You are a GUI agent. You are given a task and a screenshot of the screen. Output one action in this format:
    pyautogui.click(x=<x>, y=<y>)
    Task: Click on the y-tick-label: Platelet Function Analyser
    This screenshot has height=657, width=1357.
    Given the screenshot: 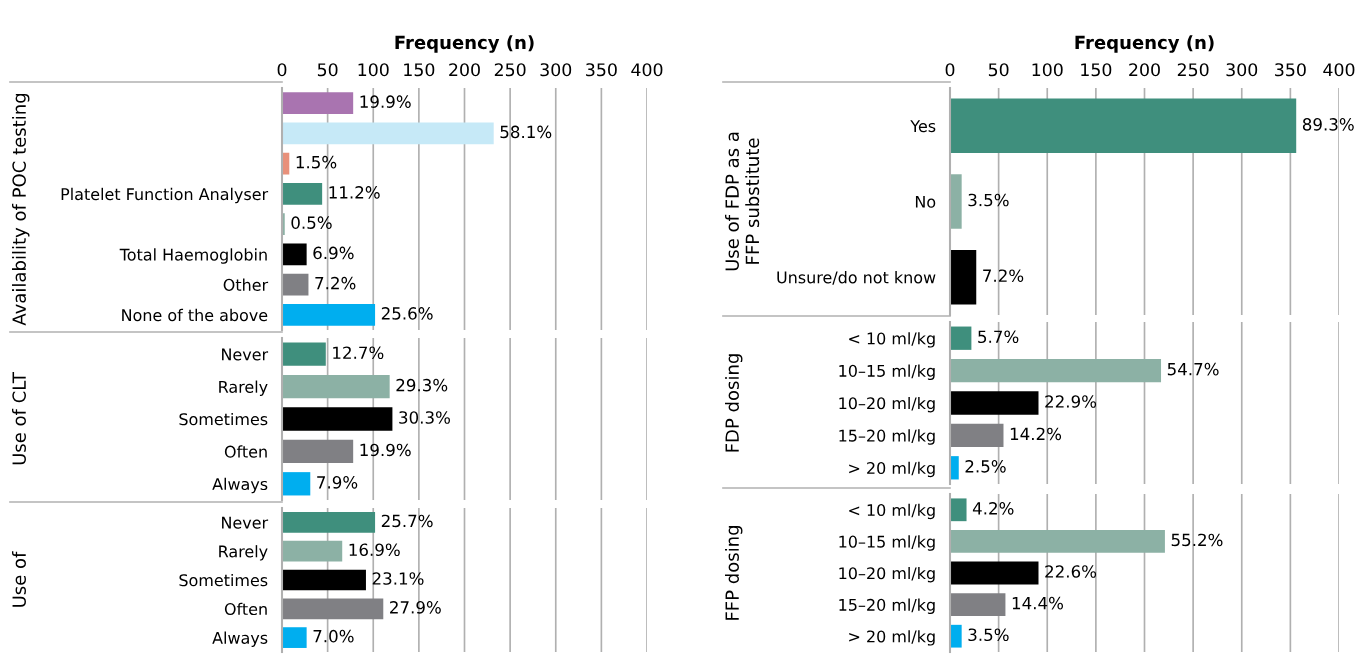 What is the action you would take?
    pyautogui.click(x=165, y=195)
    